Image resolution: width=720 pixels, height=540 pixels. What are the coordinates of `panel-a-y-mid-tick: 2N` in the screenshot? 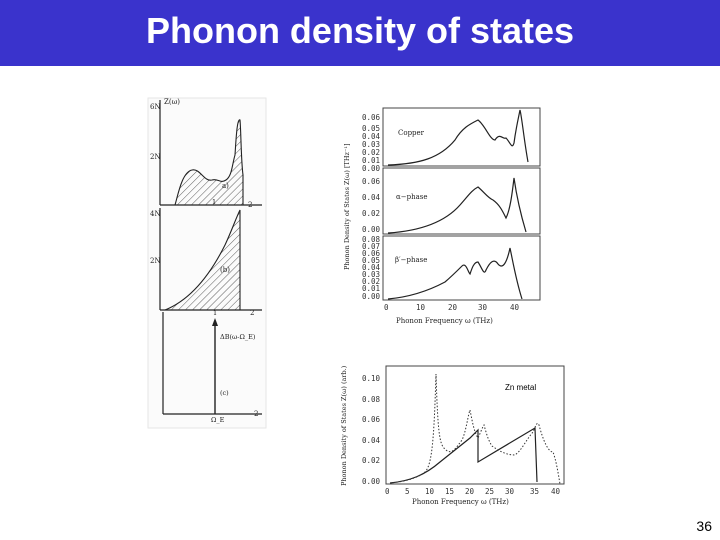 It's located at (155, 157).